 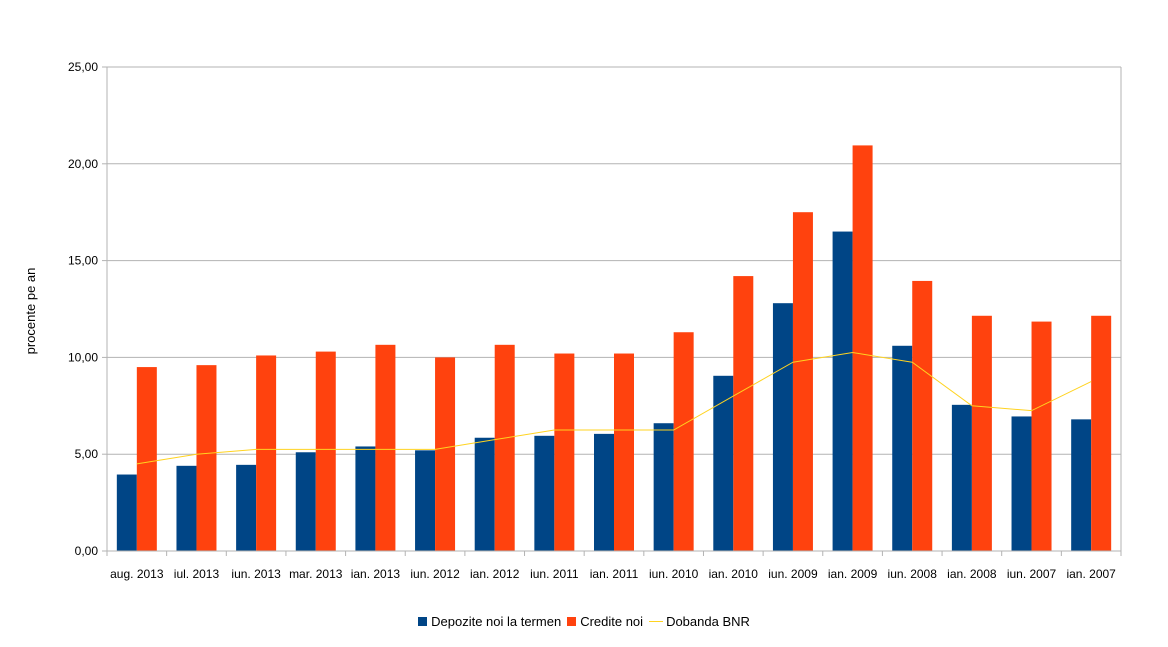 What do you see at coordinates (853, 574) in the screenshot?
I see `x-tick-label: ian. 2009` at bounding box center [853, 574].